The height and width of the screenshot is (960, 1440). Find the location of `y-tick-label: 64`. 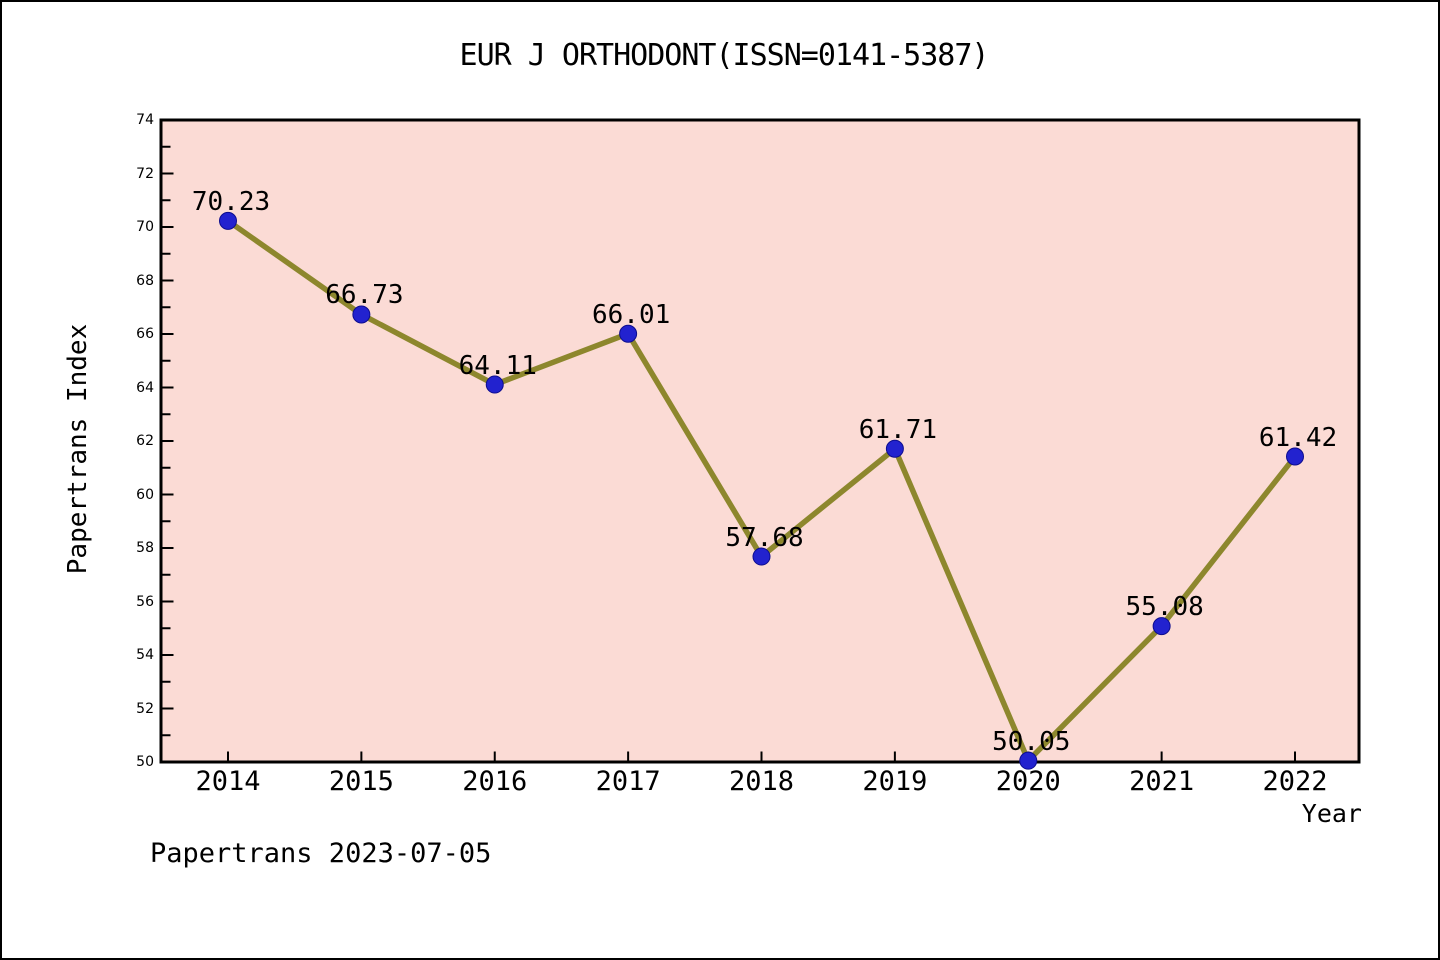

y-tick-label: 64 is located at coordinates (145, 387).